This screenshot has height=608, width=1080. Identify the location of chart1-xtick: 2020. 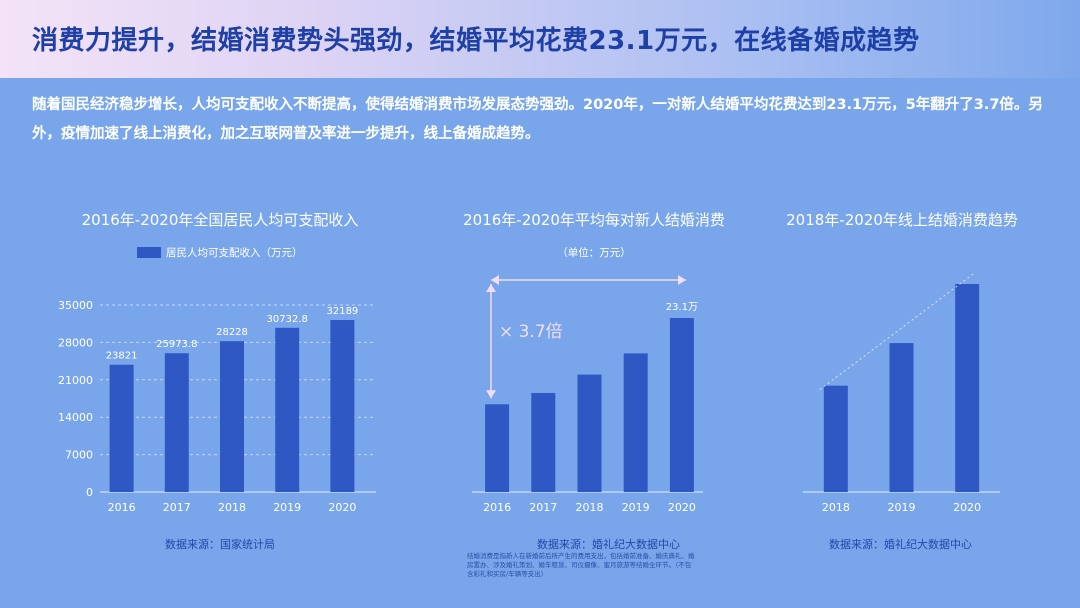
(342, 507).